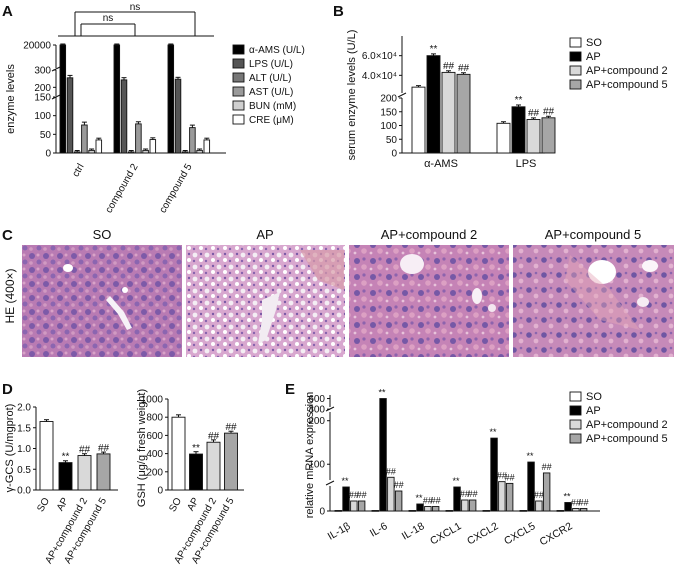  Describe the element at coordinates (48, 154) in the screenshot. I see `panel-a-y-tick-label: 0` at that location.